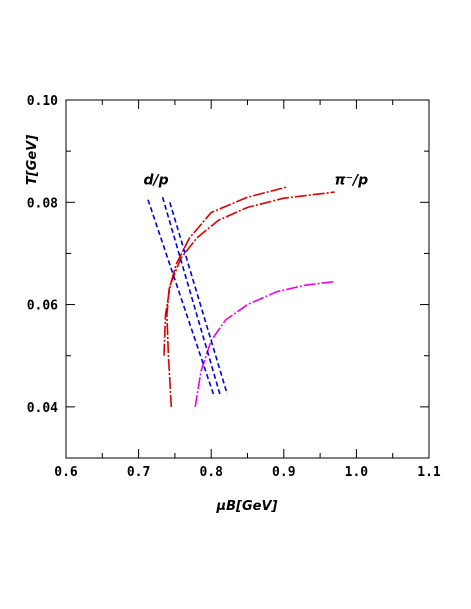 The width and height of the screenshot is (471, 609). What do you see at coordinates (32, 160) in the screenshot?
I see `y-axis-title: T[GeV]` at bounding box center [32, 160].